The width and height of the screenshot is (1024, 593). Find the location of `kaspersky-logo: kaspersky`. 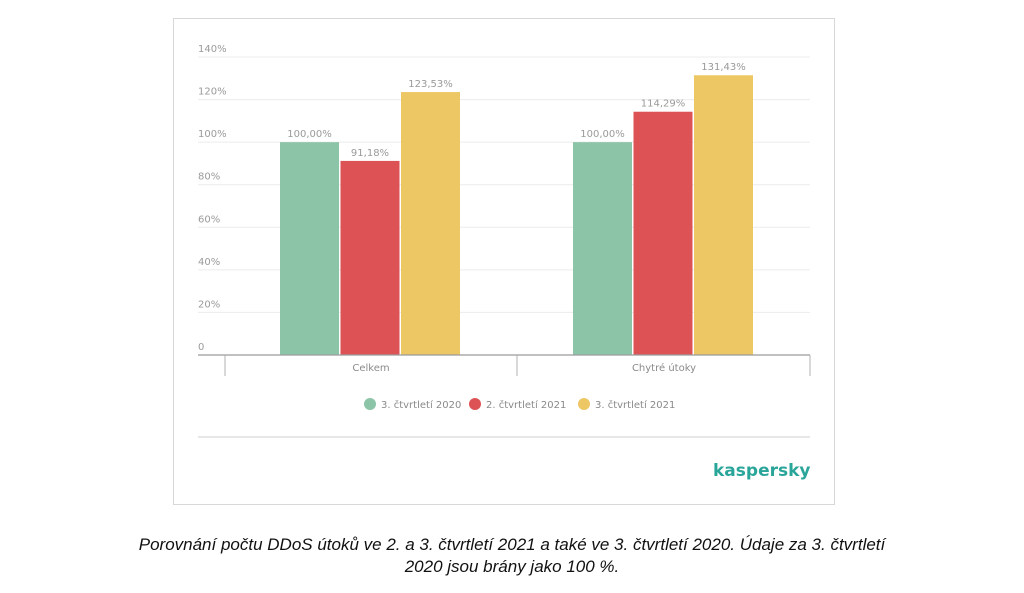

kaspersky-logo: kaspersky is located at coordinates (761, 471).